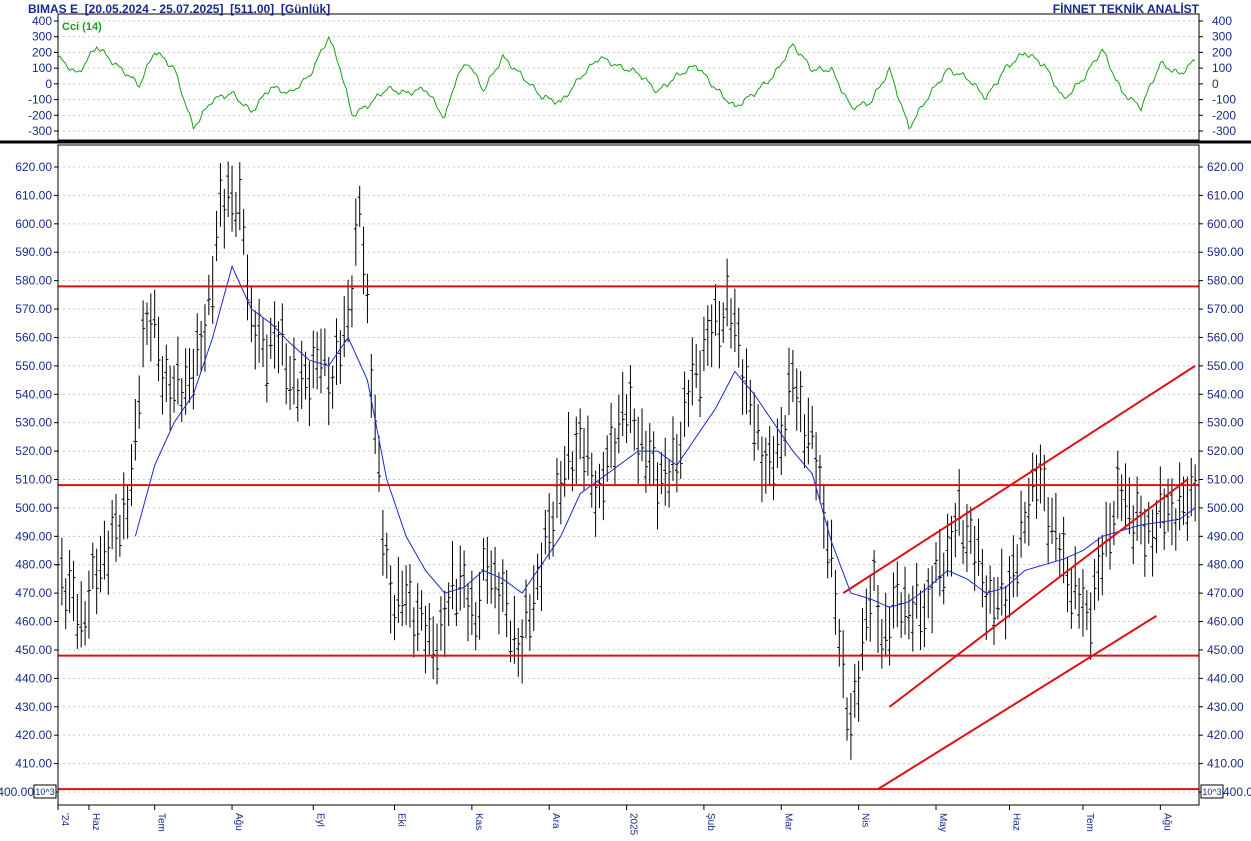 This screenshot has width=1251, height=841. I want to click on x-tick-label: Mar, so click(787, 822).